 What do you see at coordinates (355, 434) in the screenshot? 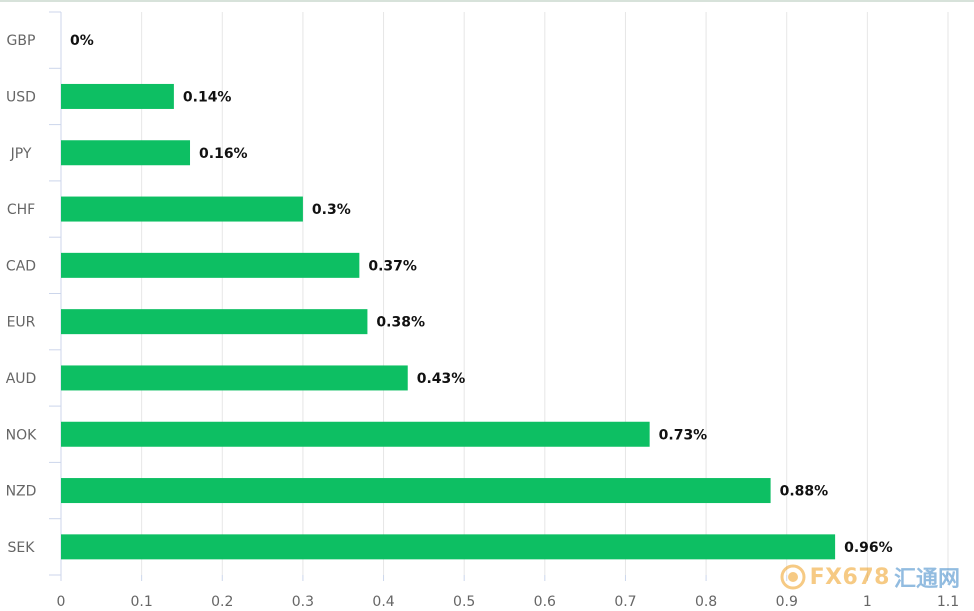
I see `bar-nok` at bounding box center [355, 434].